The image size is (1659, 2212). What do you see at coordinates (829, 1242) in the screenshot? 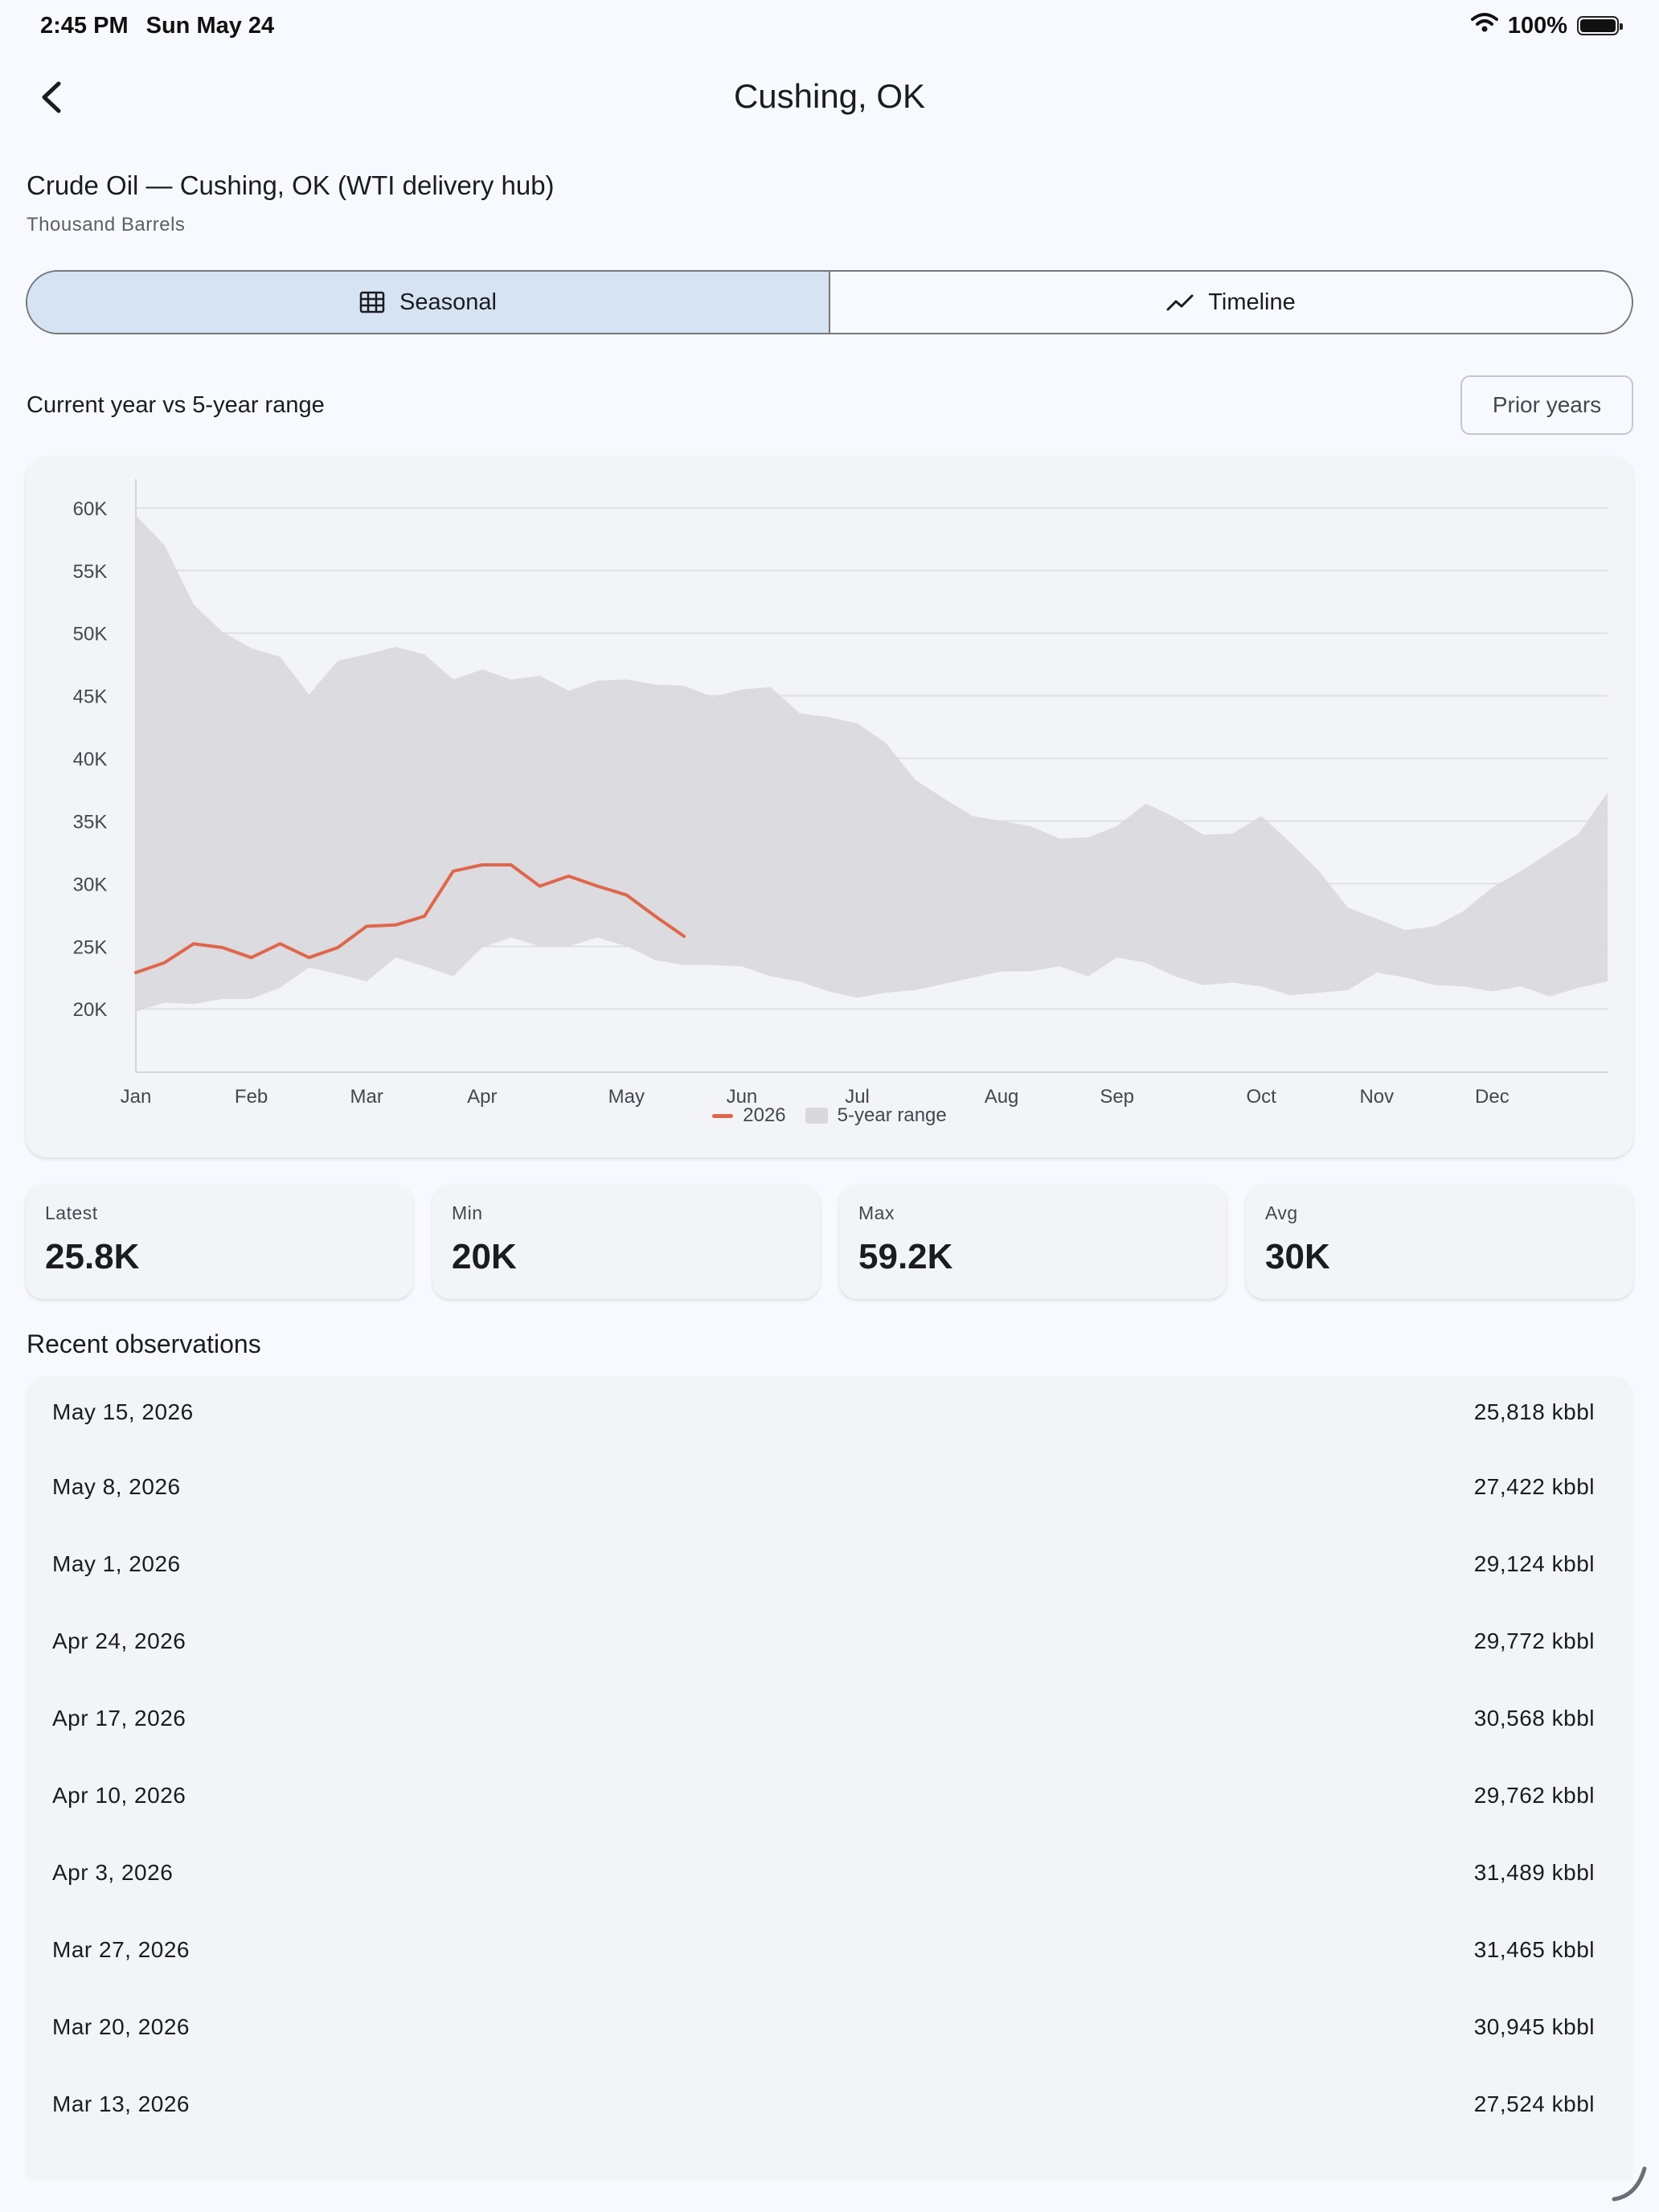
I see `stats-row: Latest 25.8K Min 20K Max 59.2K Avg 30K` at bounding box center [829, 1242].